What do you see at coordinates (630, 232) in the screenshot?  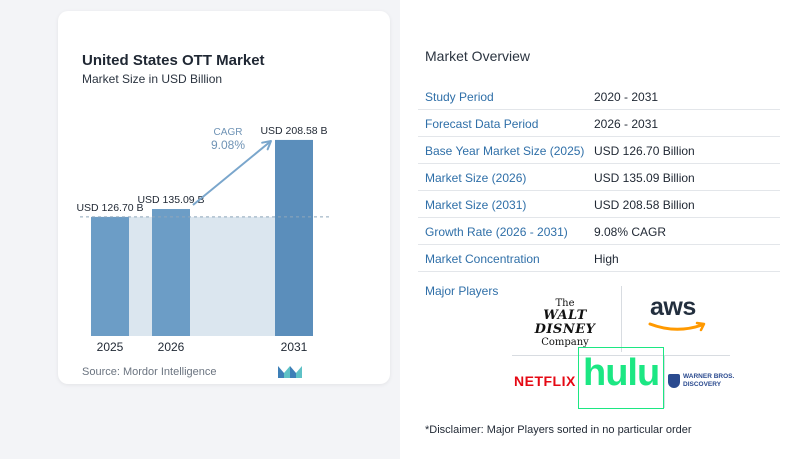 I see `overview-value: 9.08% CAGR` at bounding box center [630, 232].